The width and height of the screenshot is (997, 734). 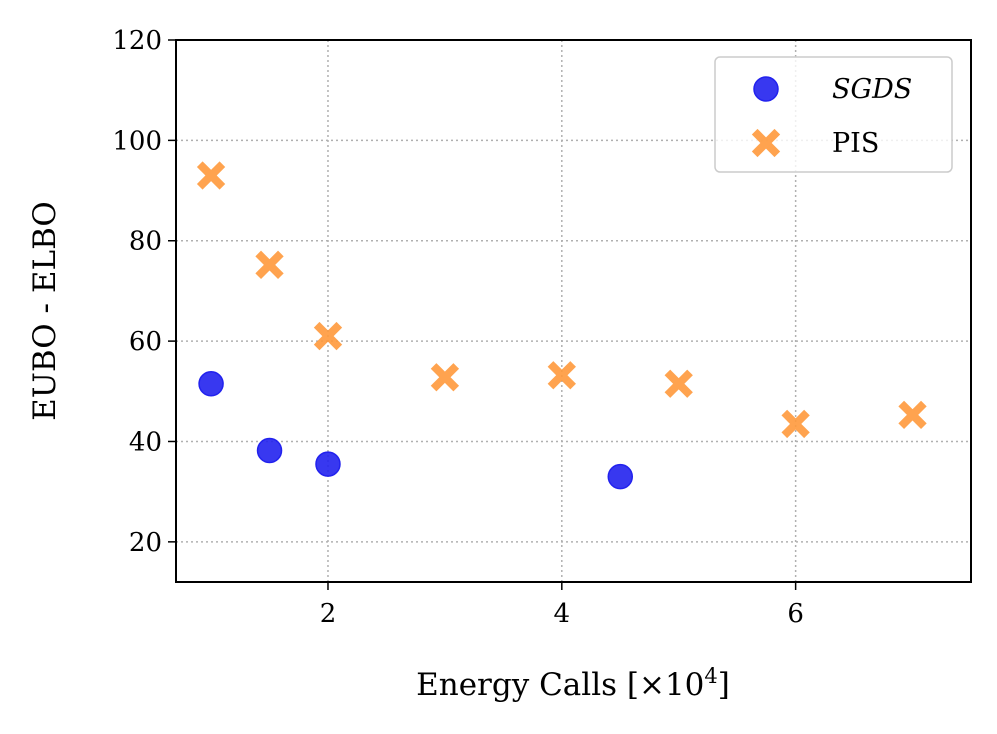 I want to click on y-tick-label: 80, so click(x=145, y=242).